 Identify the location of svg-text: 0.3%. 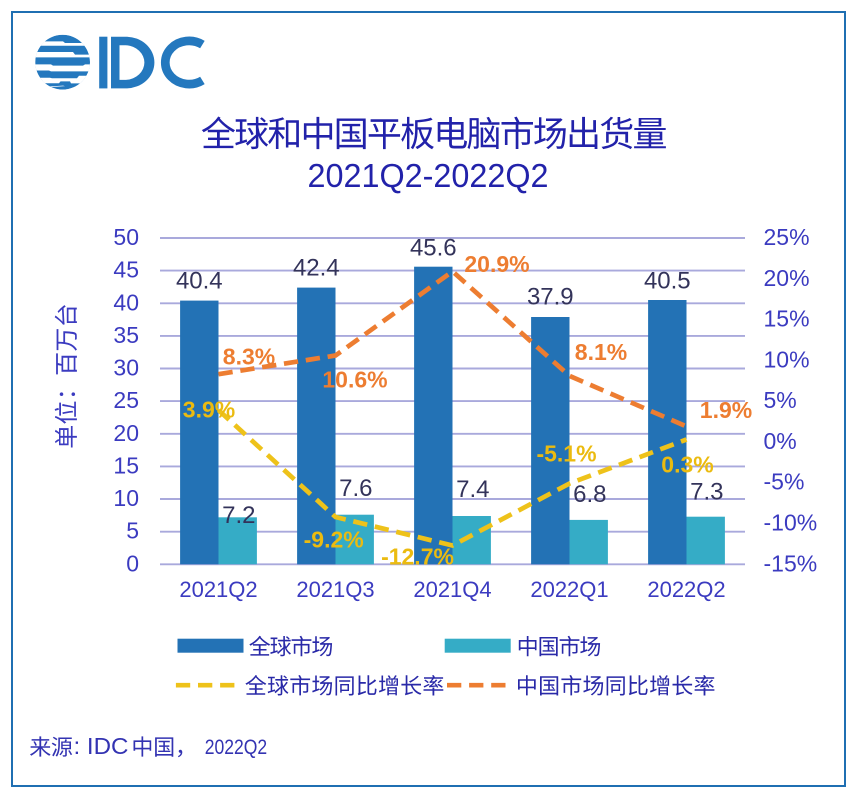
(687, 465).